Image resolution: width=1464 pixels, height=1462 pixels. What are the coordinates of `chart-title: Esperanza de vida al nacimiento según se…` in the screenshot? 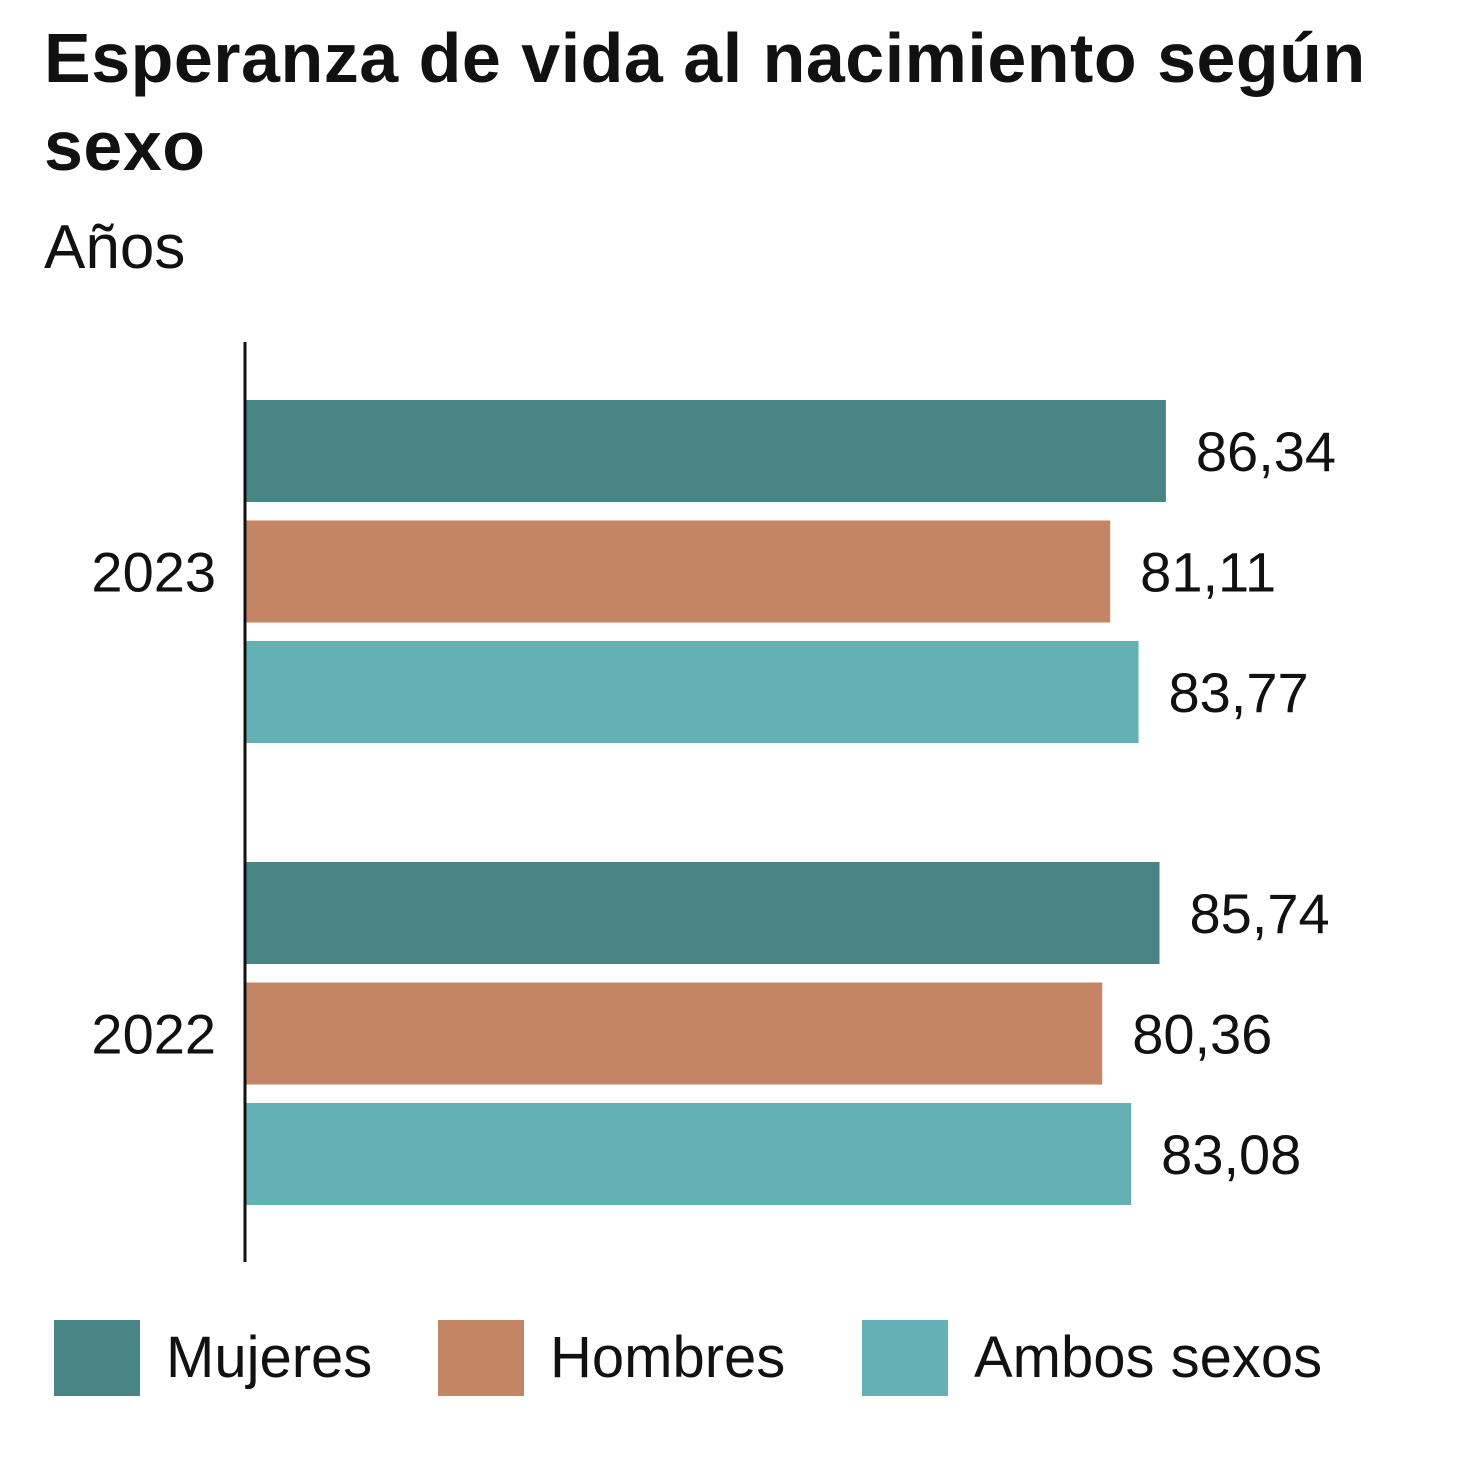 It's located at (705, 102).